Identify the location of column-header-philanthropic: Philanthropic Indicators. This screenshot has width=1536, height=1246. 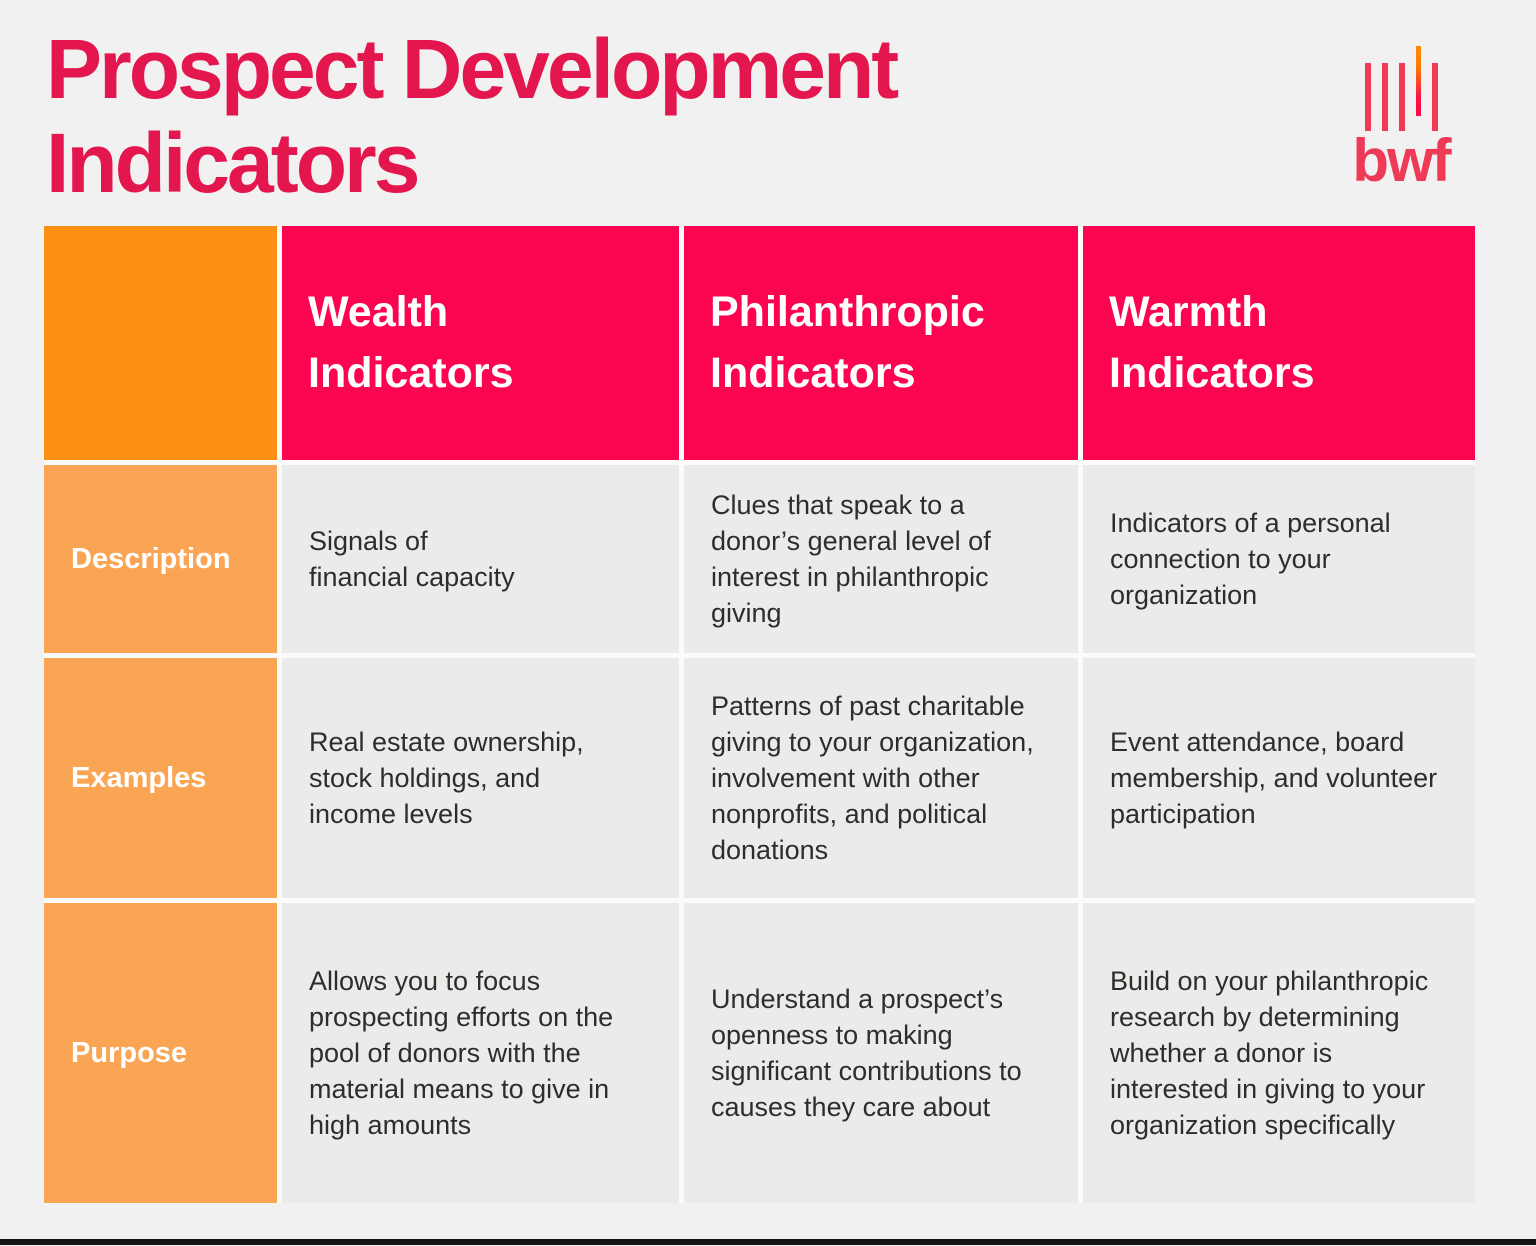
(881, 343).